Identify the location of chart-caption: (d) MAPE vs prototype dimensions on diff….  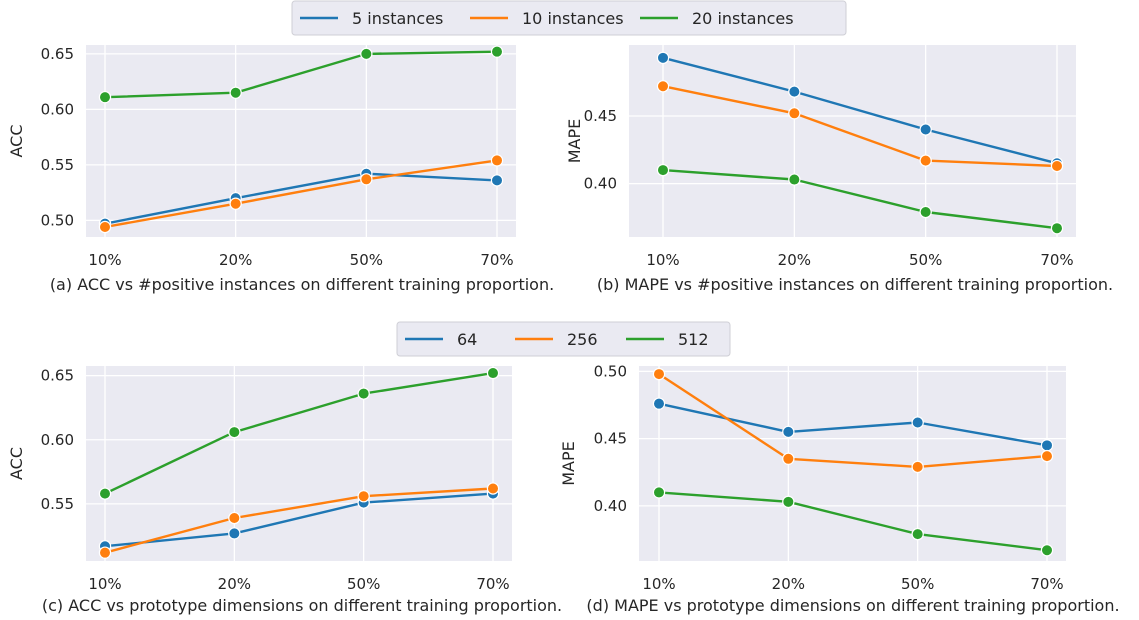
(852, 605).